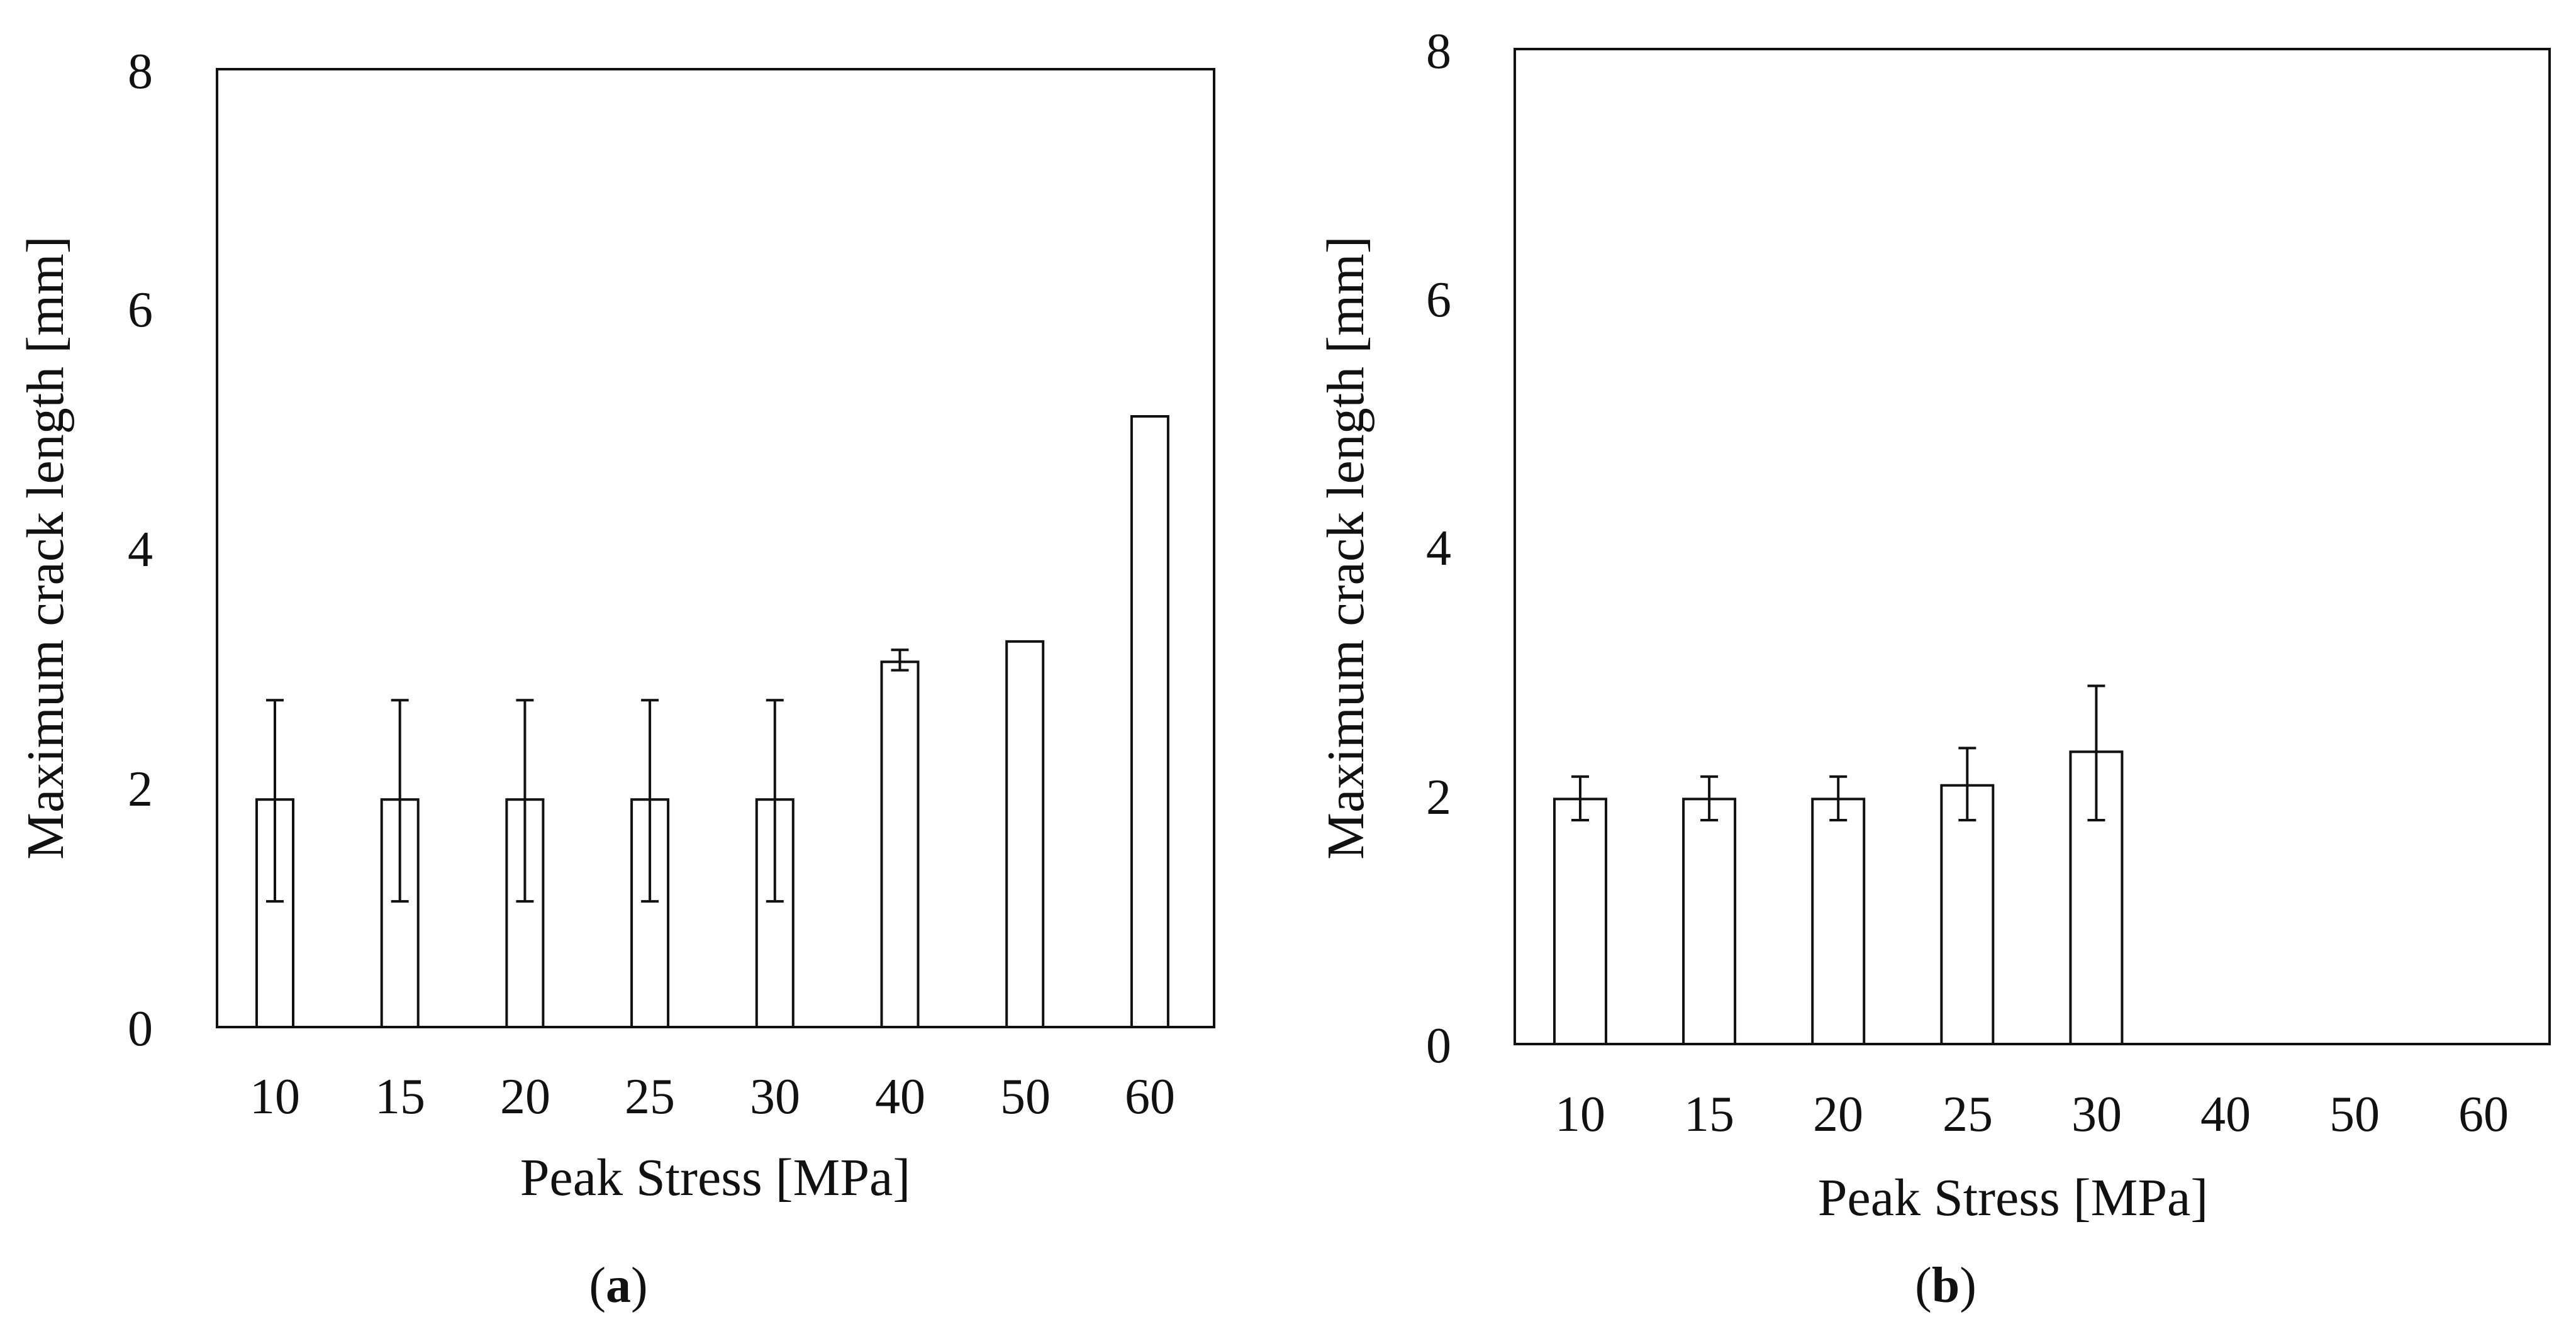 This screenshot has width=2576, height=1334. I want to click on panel-label-letter: b, so click(1946, 1285).